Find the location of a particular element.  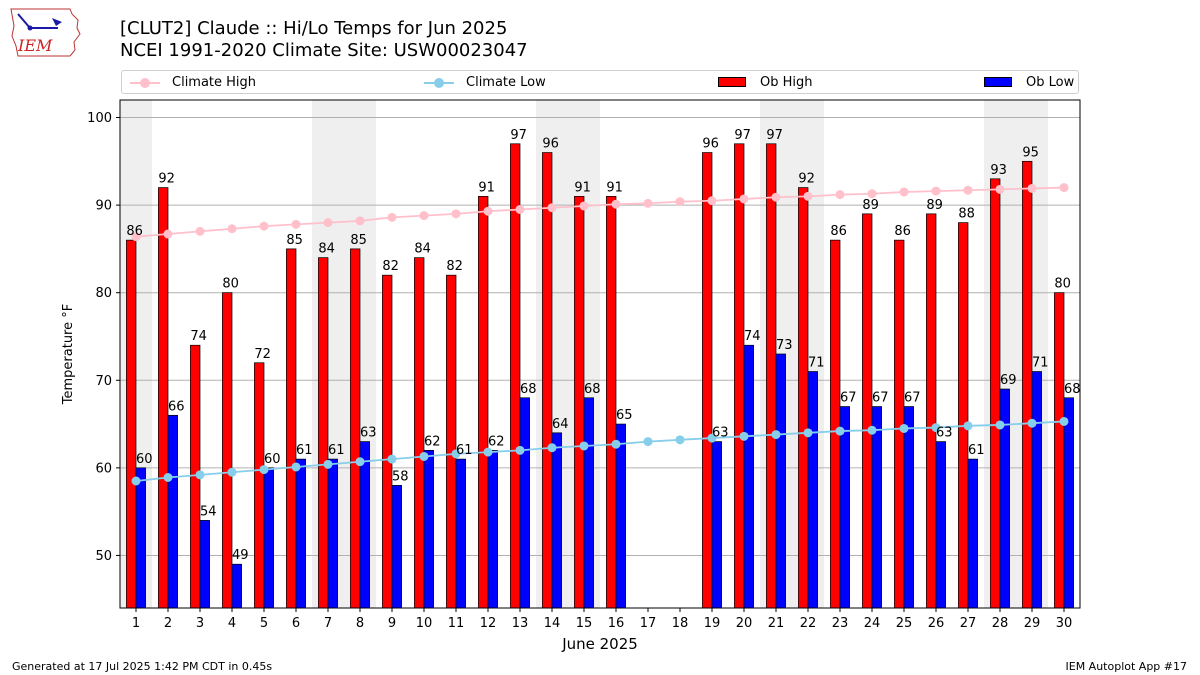

ob-high-bar-label: 88 is located at coordinates (966, 214).